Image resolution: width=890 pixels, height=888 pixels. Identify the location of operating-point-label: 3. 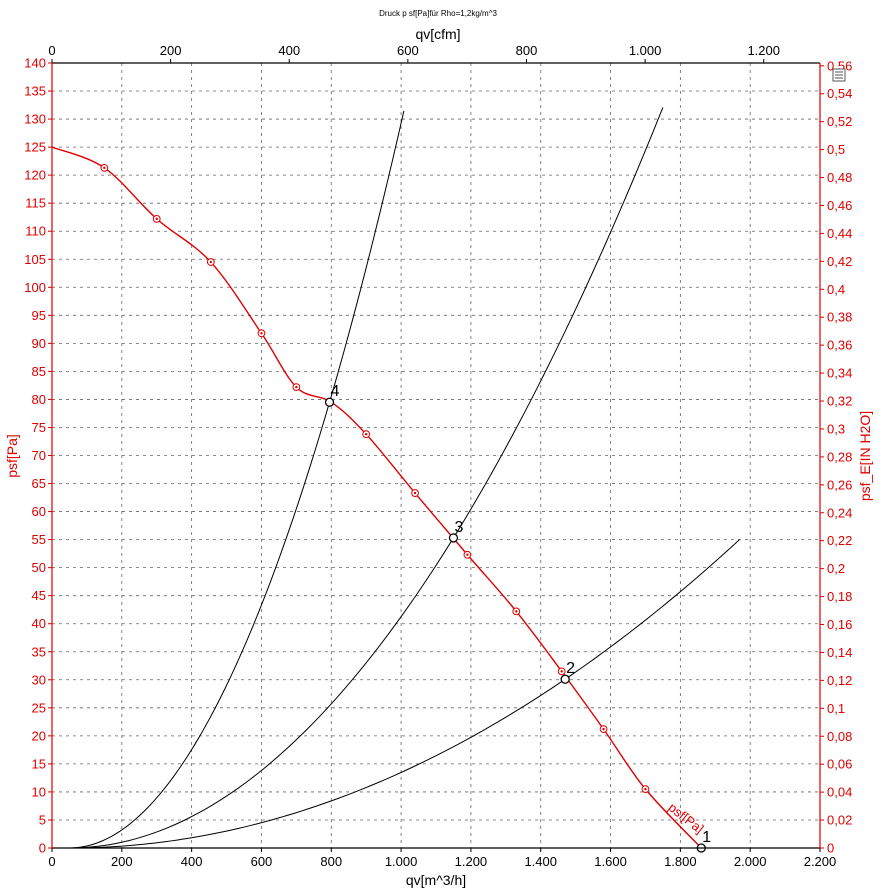
(458, 527).